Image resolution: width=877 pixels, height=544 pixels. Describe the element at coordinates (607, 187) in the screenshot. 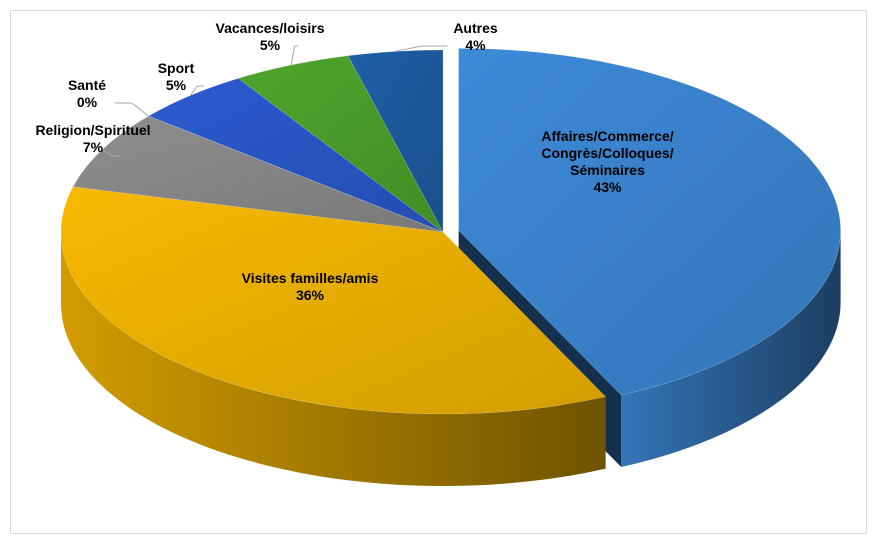

I see `label-value: 43%` at that location.